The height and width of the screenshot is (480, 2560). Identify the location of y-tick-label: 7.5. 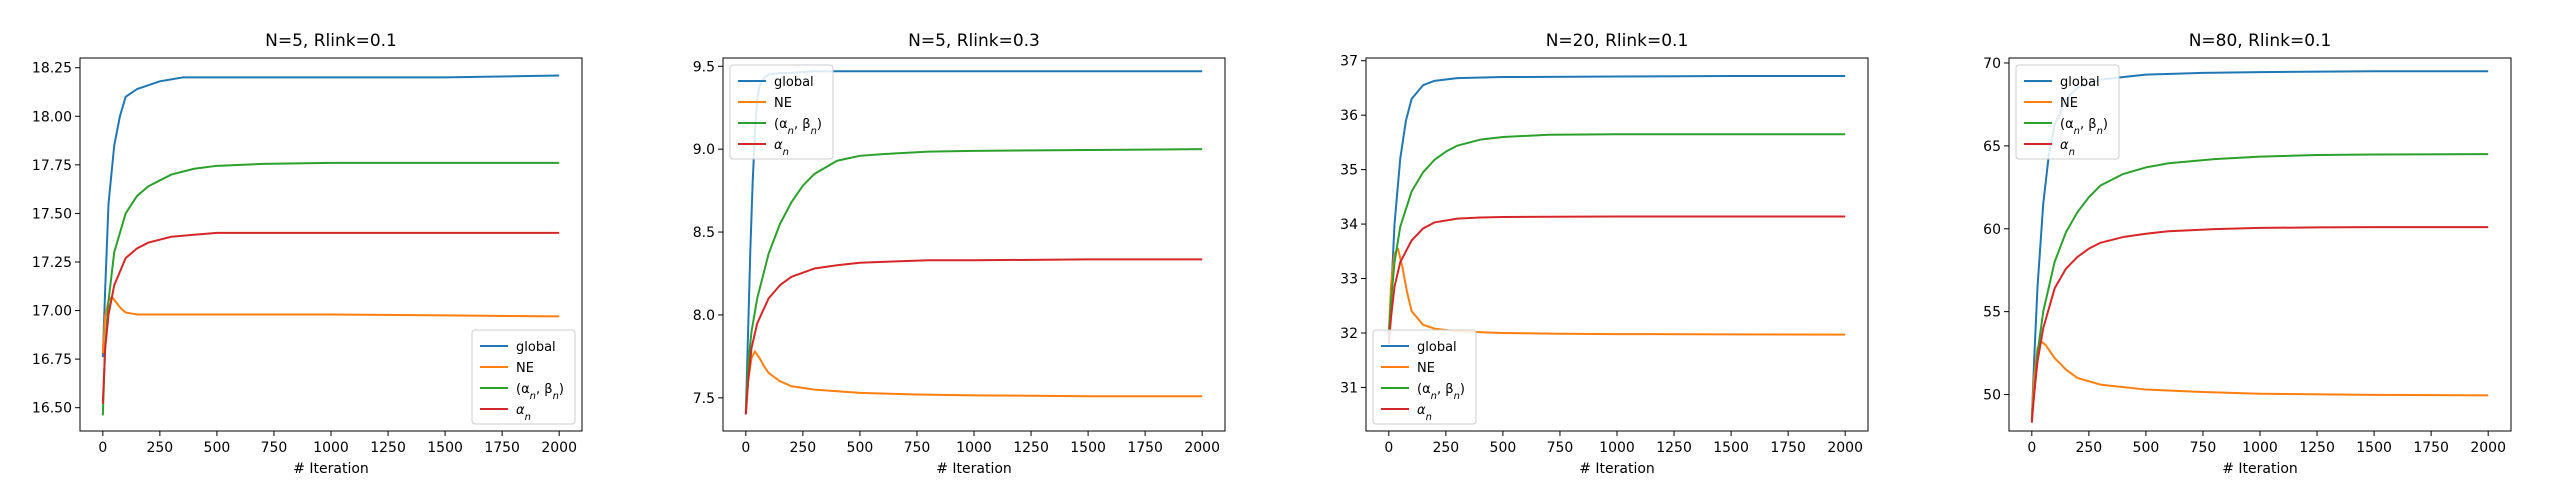
(704, 399).